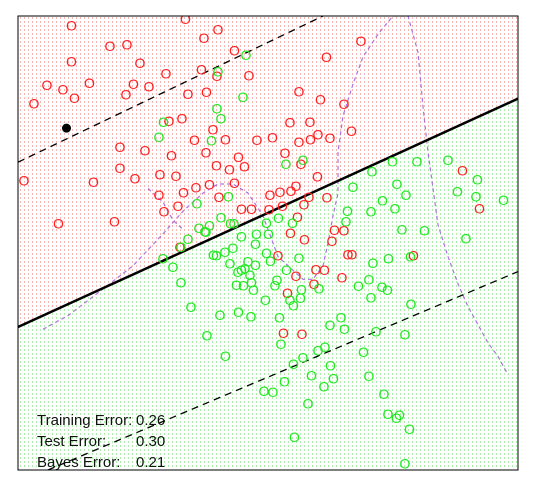 This screenshot has width=536, height=494. What do you see at coordinates (71, 441) in the screenshot?
I see `test-error-label: Test Error:` at bounding box center [71, 441].